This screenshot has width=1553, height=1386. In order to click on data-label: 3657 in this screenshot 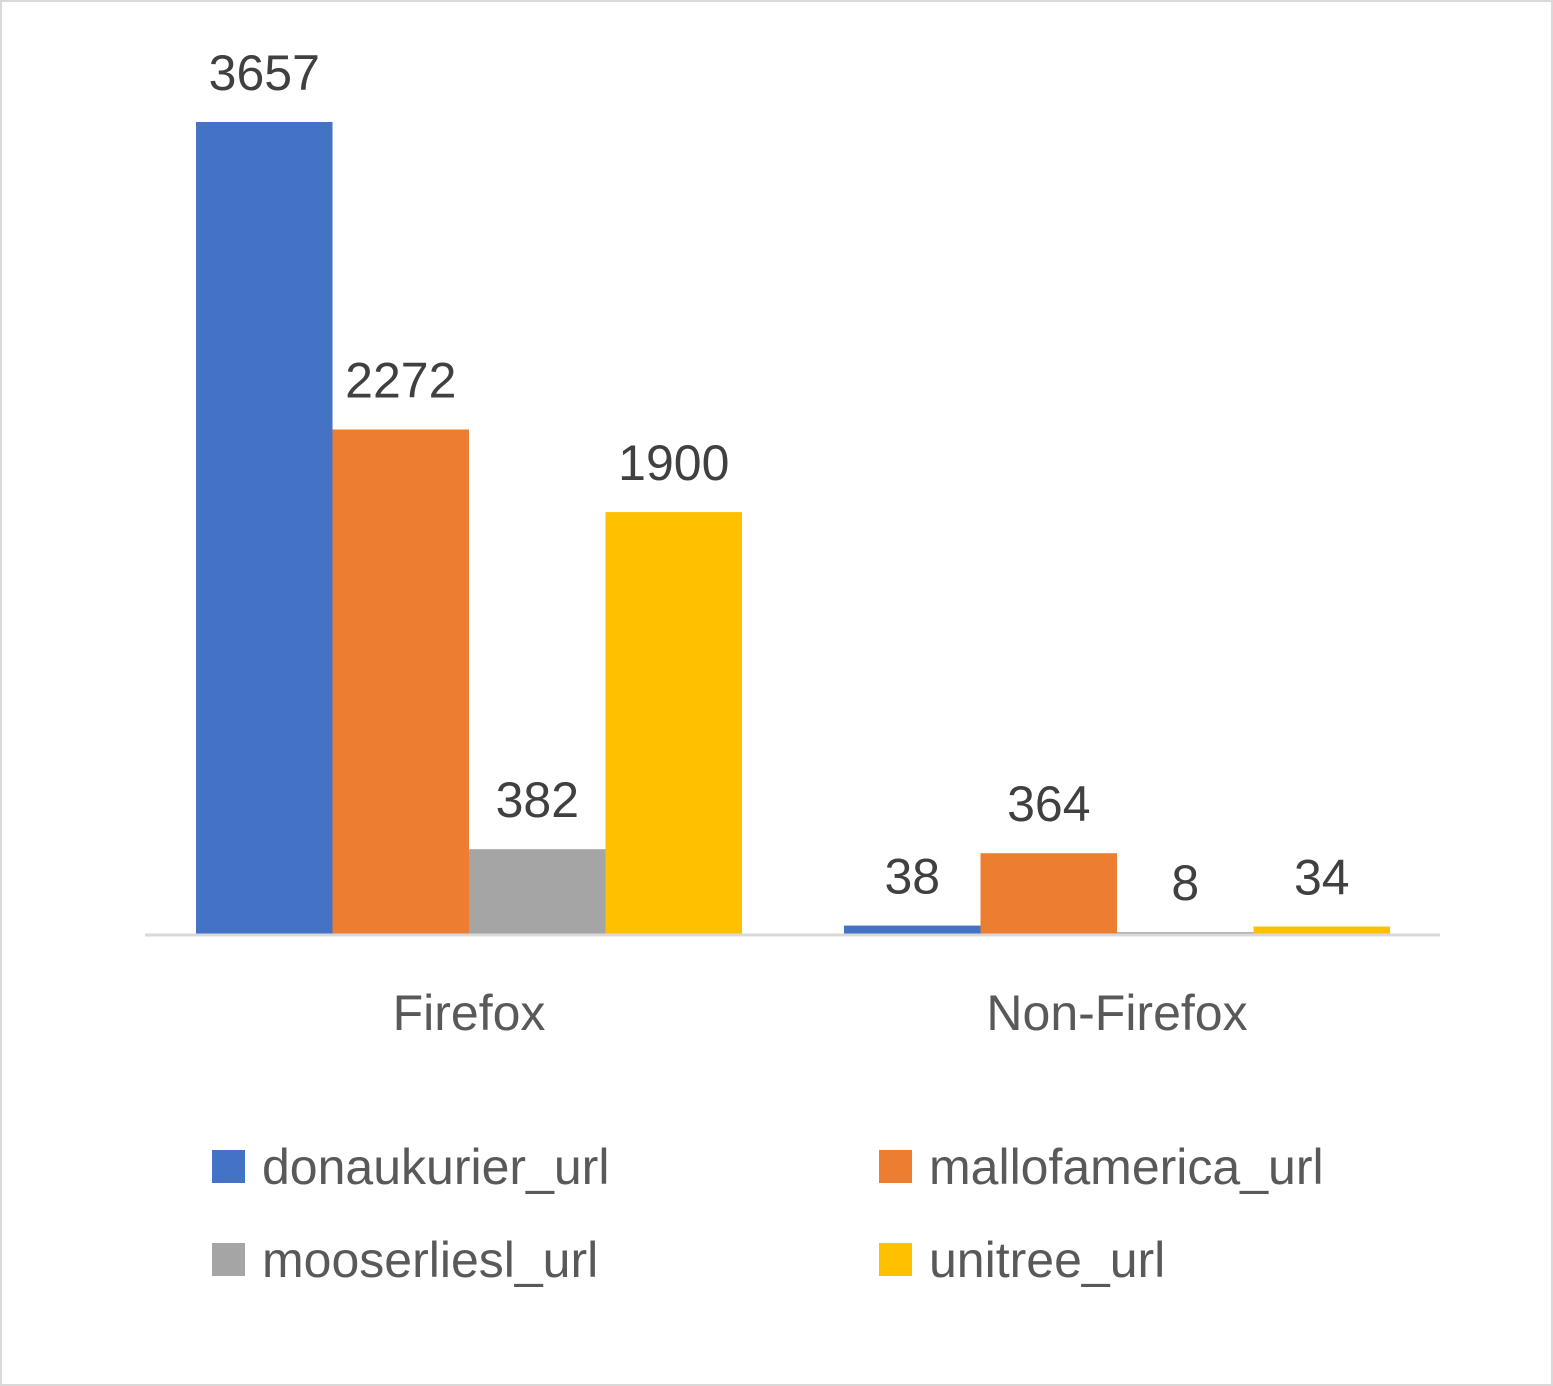, I will do `click(264, 73)`.